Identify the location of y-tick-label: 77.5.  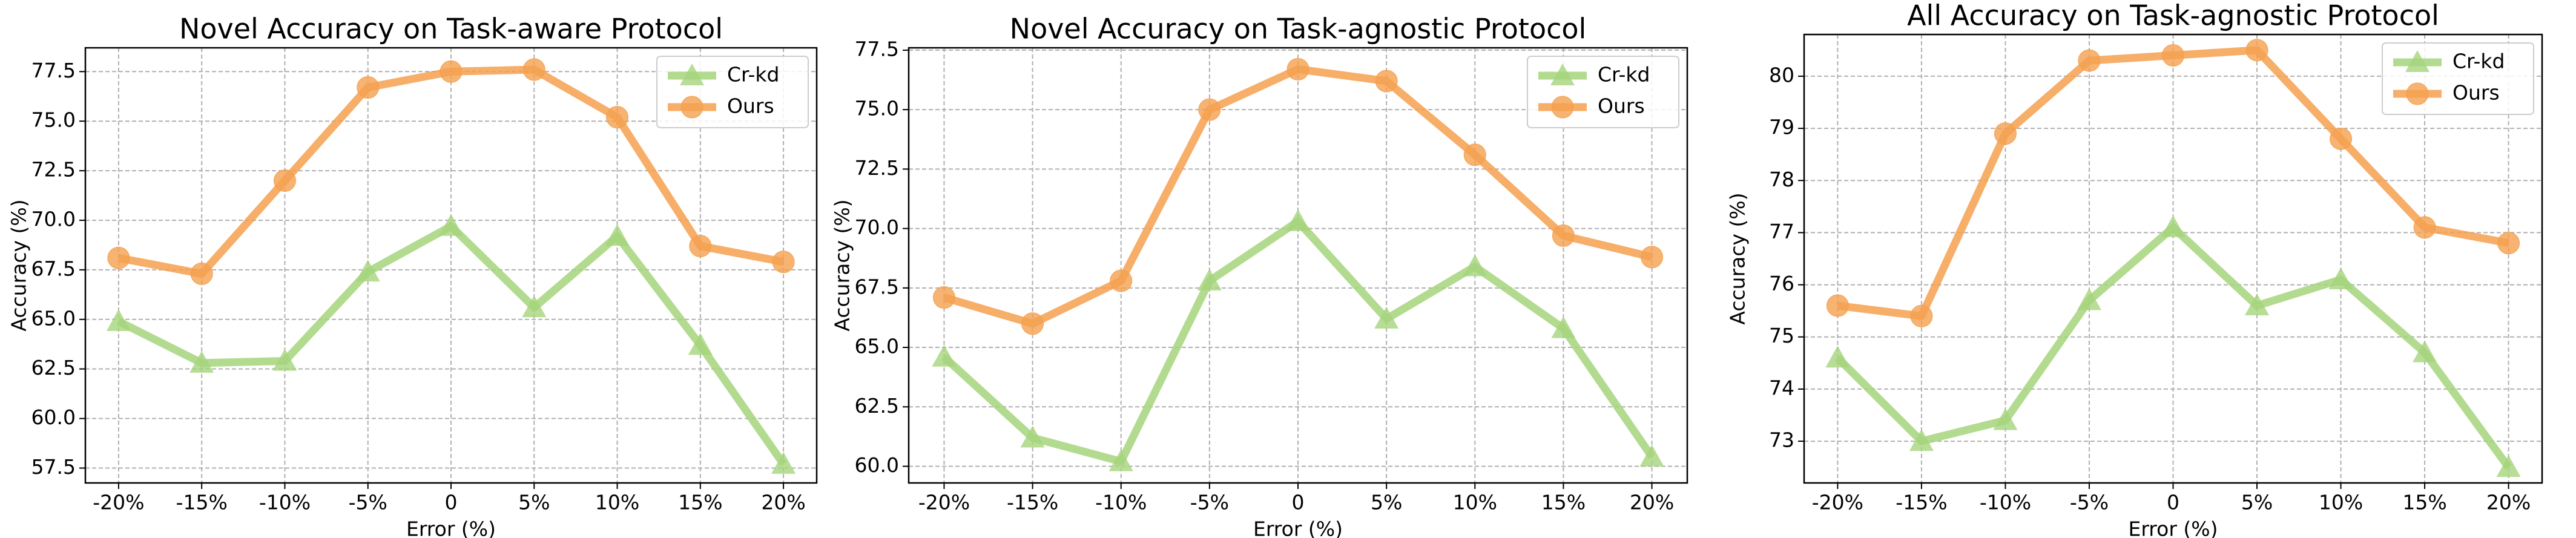
(877, 49).